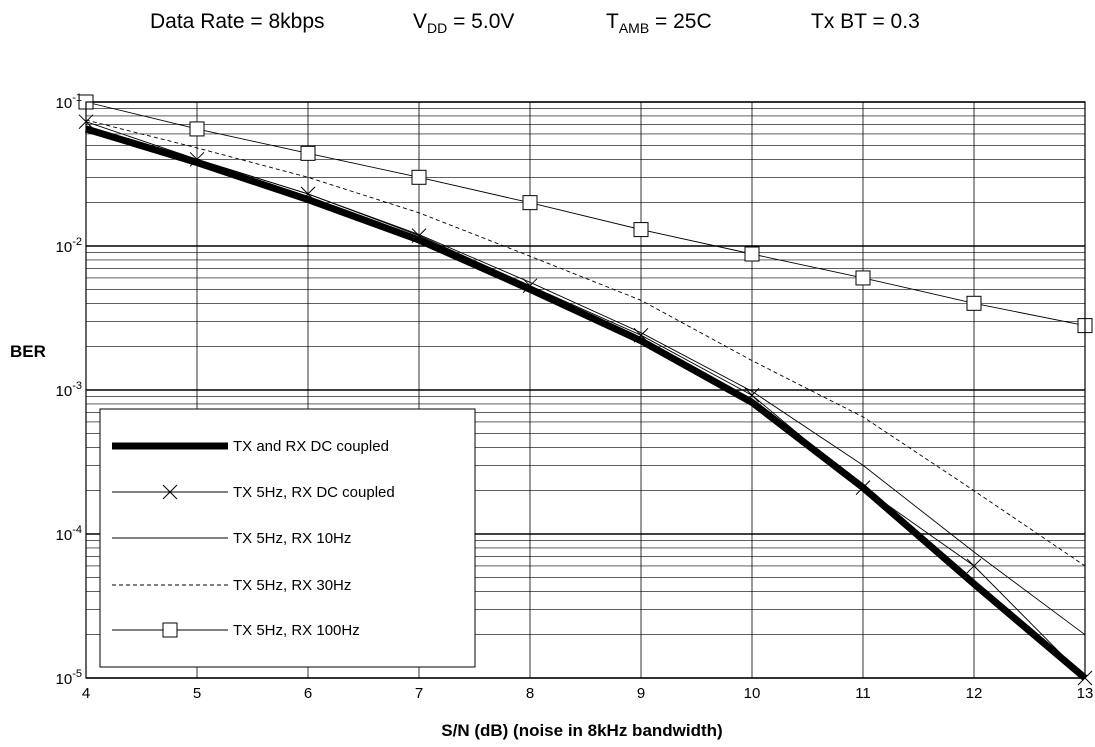 This screenshot has height=747, width=1095. I want to click on y-tick-label: 10⁻³, so click(69, 390).